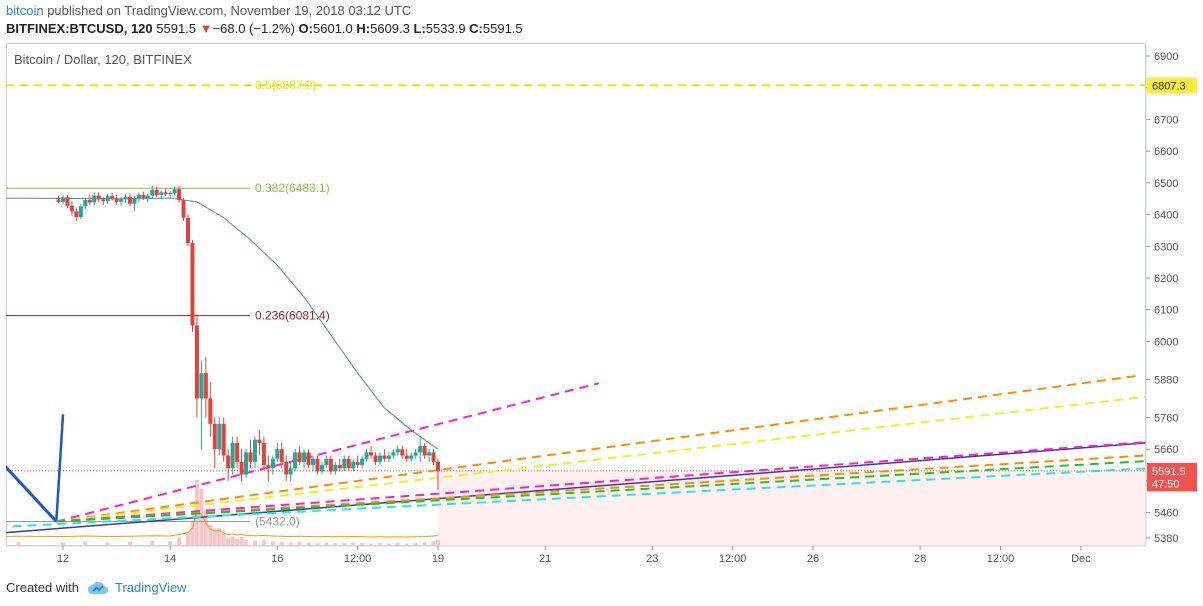  What do you see at coordinates (176, 28) in the screenshot?
I see `last-price: 5591.5` at bounding box center [176, 28].